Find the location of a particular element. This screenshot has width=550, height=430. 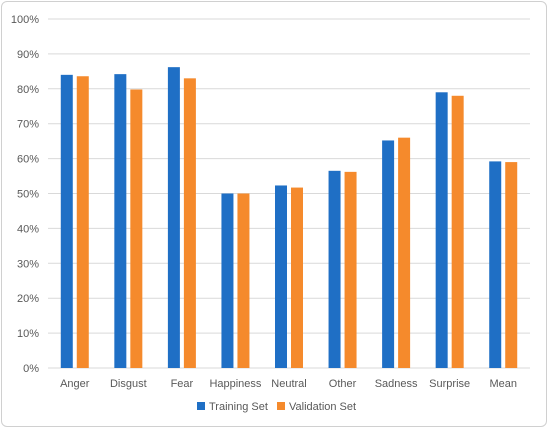

y-axis-ticks: 0% 10% 20% 30% 40% 50% 60% 70% 80% 90% 100% is located at coordinates (25, 194).